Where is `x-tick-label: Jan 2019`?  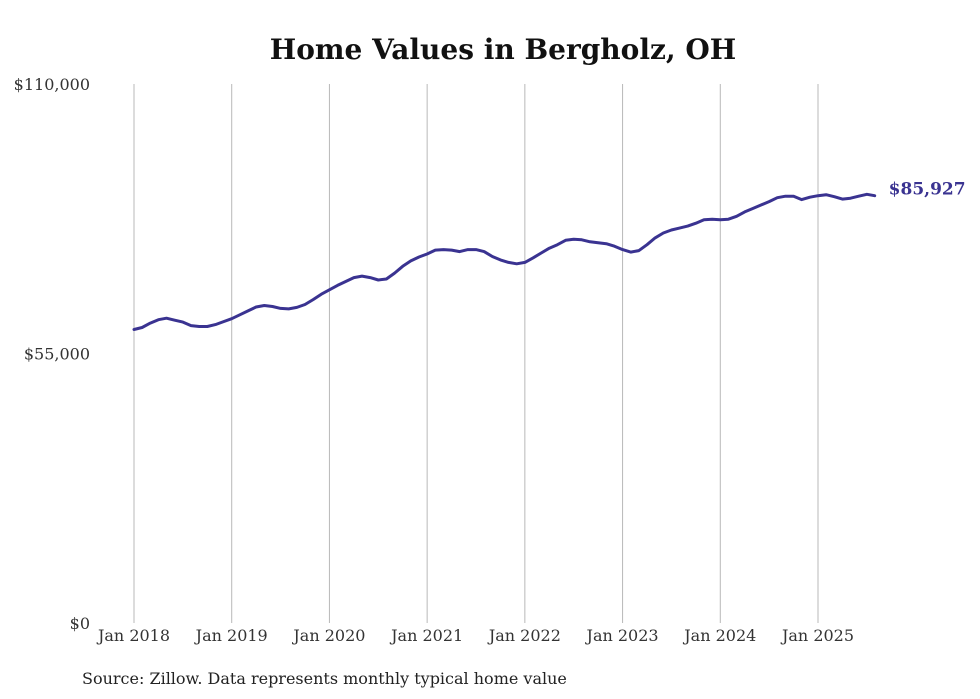 x-tick-label: Jan 2019 is located at coordinates (231, 635).